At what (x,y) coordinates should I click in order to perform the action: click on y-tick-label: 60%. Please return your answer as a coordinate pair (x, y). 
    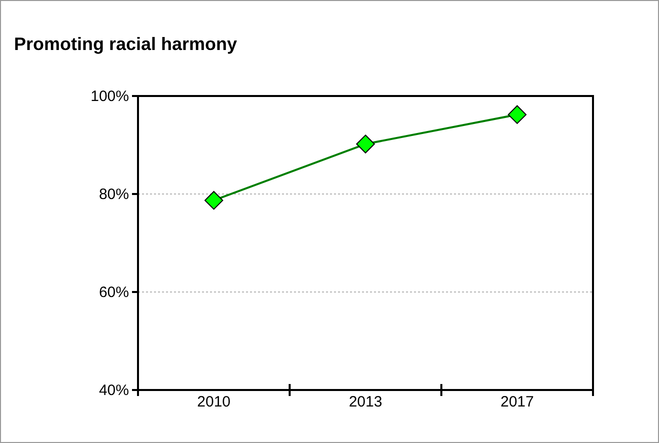
    Looking at the image, I should click on (113, 292).